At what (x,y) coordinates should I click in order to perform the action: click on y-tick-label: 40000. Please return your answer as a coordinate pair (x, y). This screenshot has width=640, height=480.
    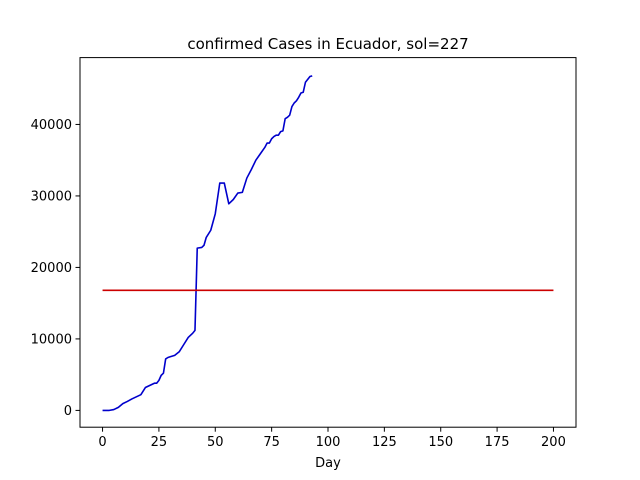
    Looking at the image, I should click on (51, 125).